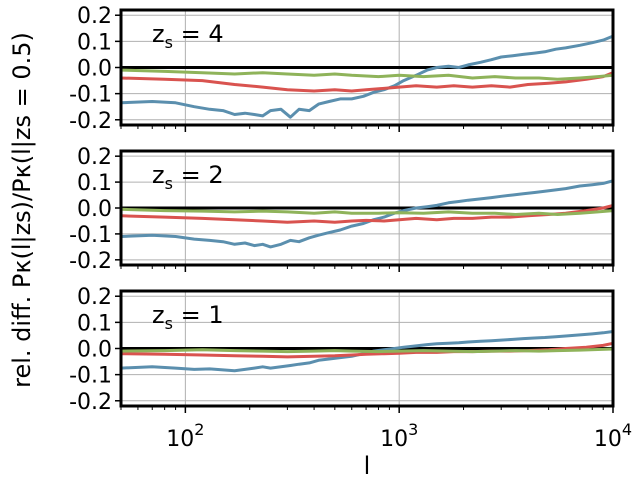  I want to click on panel-label: zs = 2, so click(188, 177).